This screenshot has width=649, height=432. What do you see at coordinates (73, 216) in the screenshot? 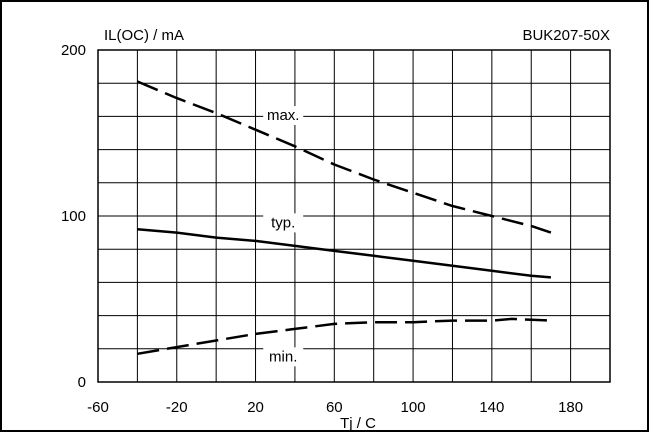
I see `y-tick-label: 100` at bounding box center [73, 216].